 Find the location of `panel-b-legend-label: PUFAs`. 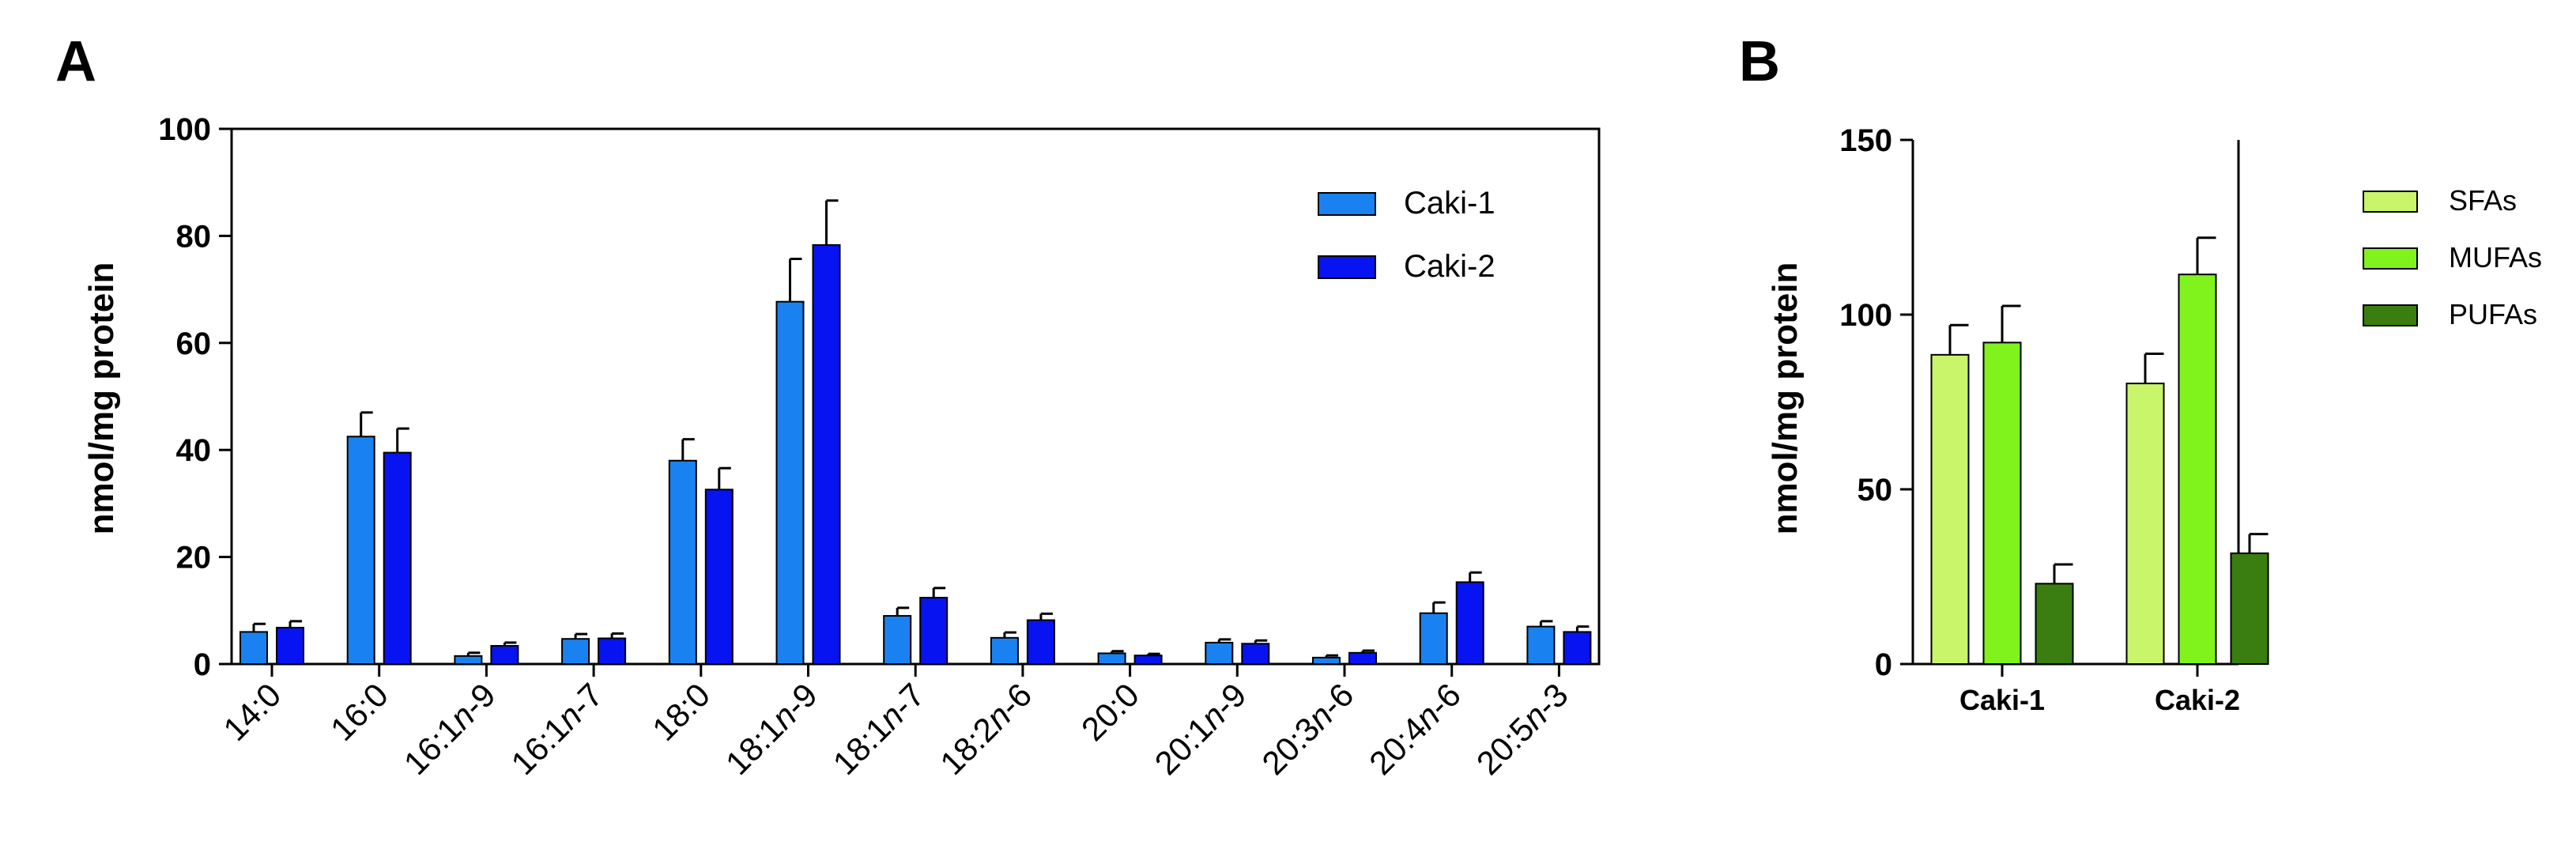

panel-b-legend-label: PUFAs is located at coordinates (2493, 314).